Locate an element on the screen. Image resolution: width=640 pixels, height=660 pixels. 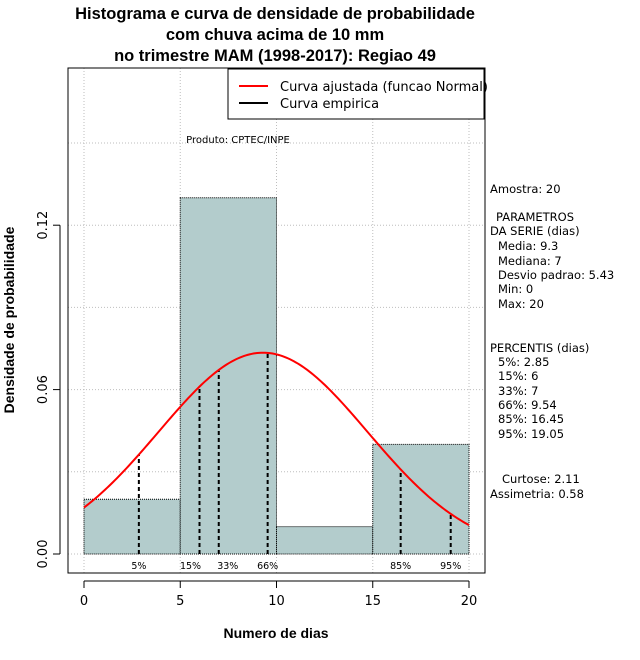
stat-sample: Amostra: 20 is located at coordinates (525, 189).